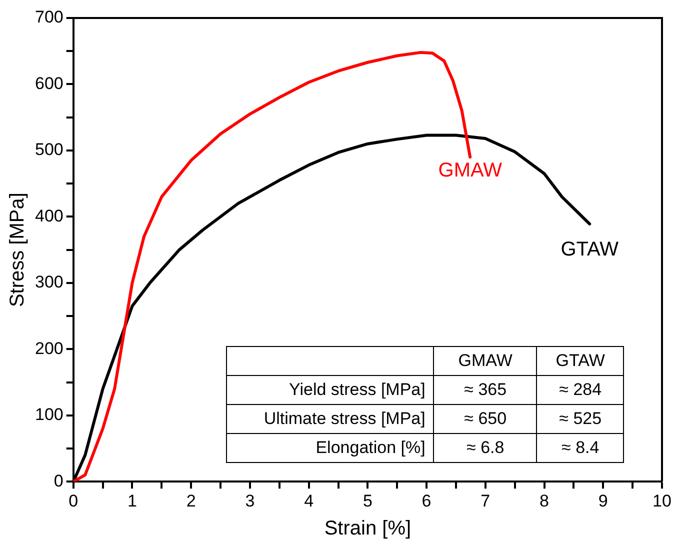 The image size is (688, 545). What do you see at coordinates (49, 348) in the screenshot?
I see `y-tick-label: 200` at bounding box center [49, 348].